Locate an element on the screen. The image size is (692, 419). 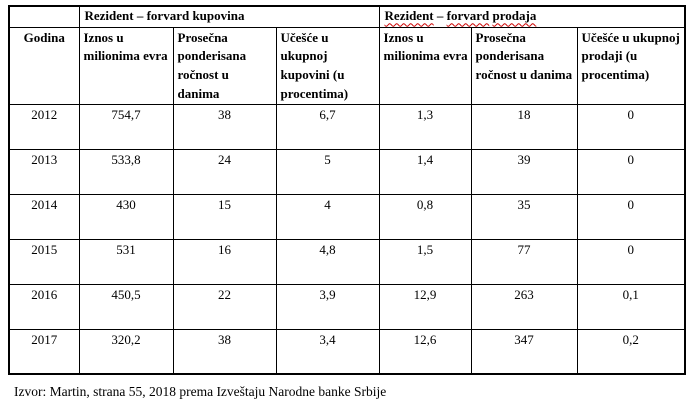
value-cell: 430 is located at coordinates (126, 216).